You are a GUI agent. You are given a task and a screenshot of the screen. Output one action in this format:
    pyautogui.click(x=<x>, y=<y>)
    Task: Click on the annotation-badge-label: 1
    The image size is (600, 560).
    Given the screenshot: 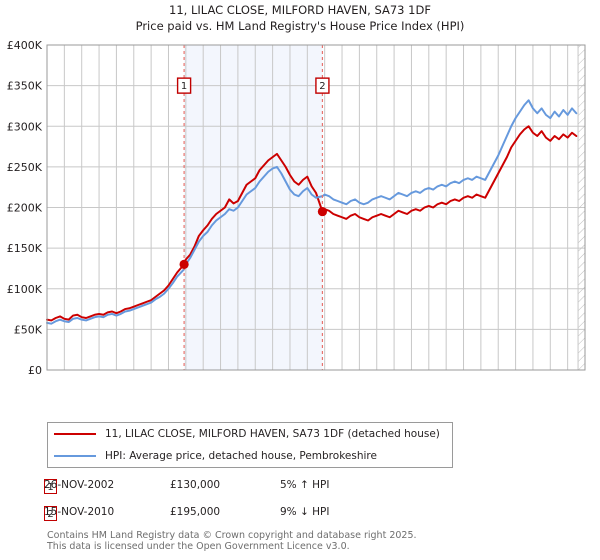 What is the action you would take?
    pyautogui.click(x=184, y=86)
    